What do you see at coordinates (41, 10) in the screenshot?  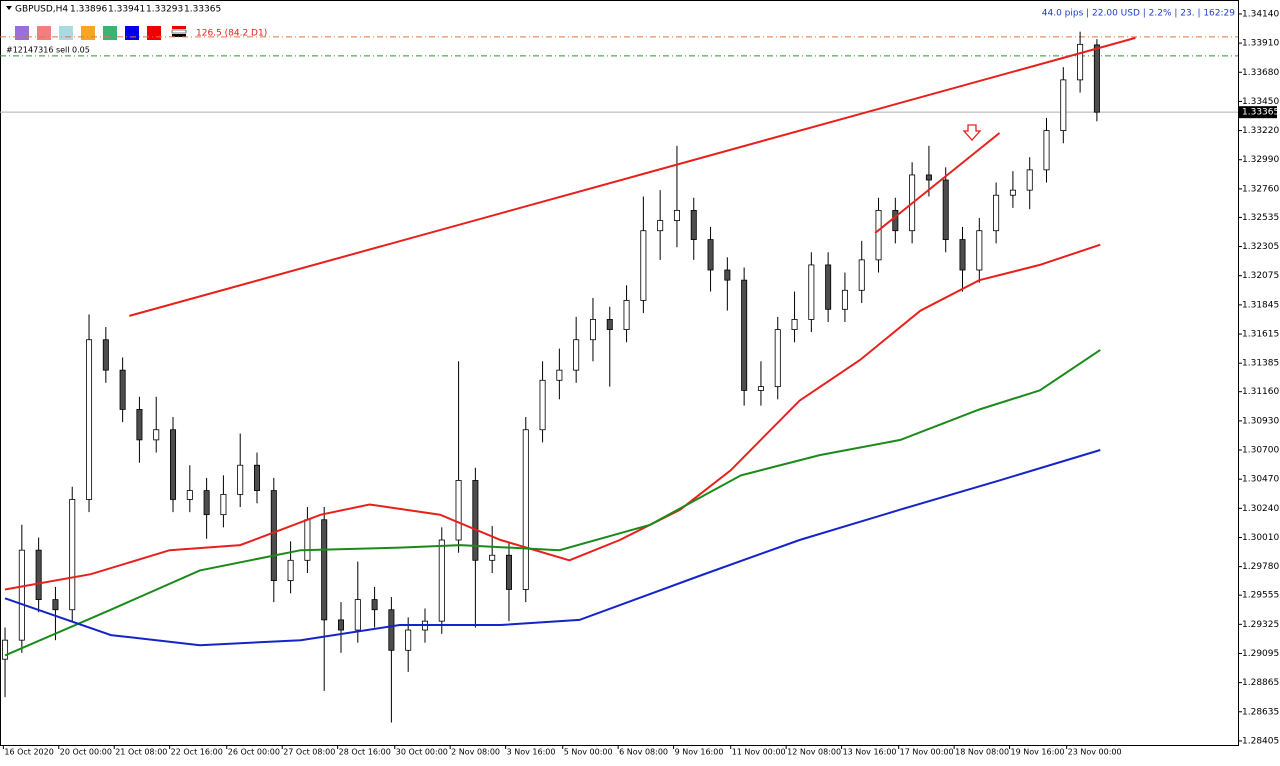 I see `symbol: GBPUSD,H4` at bounding box center [41, 10].